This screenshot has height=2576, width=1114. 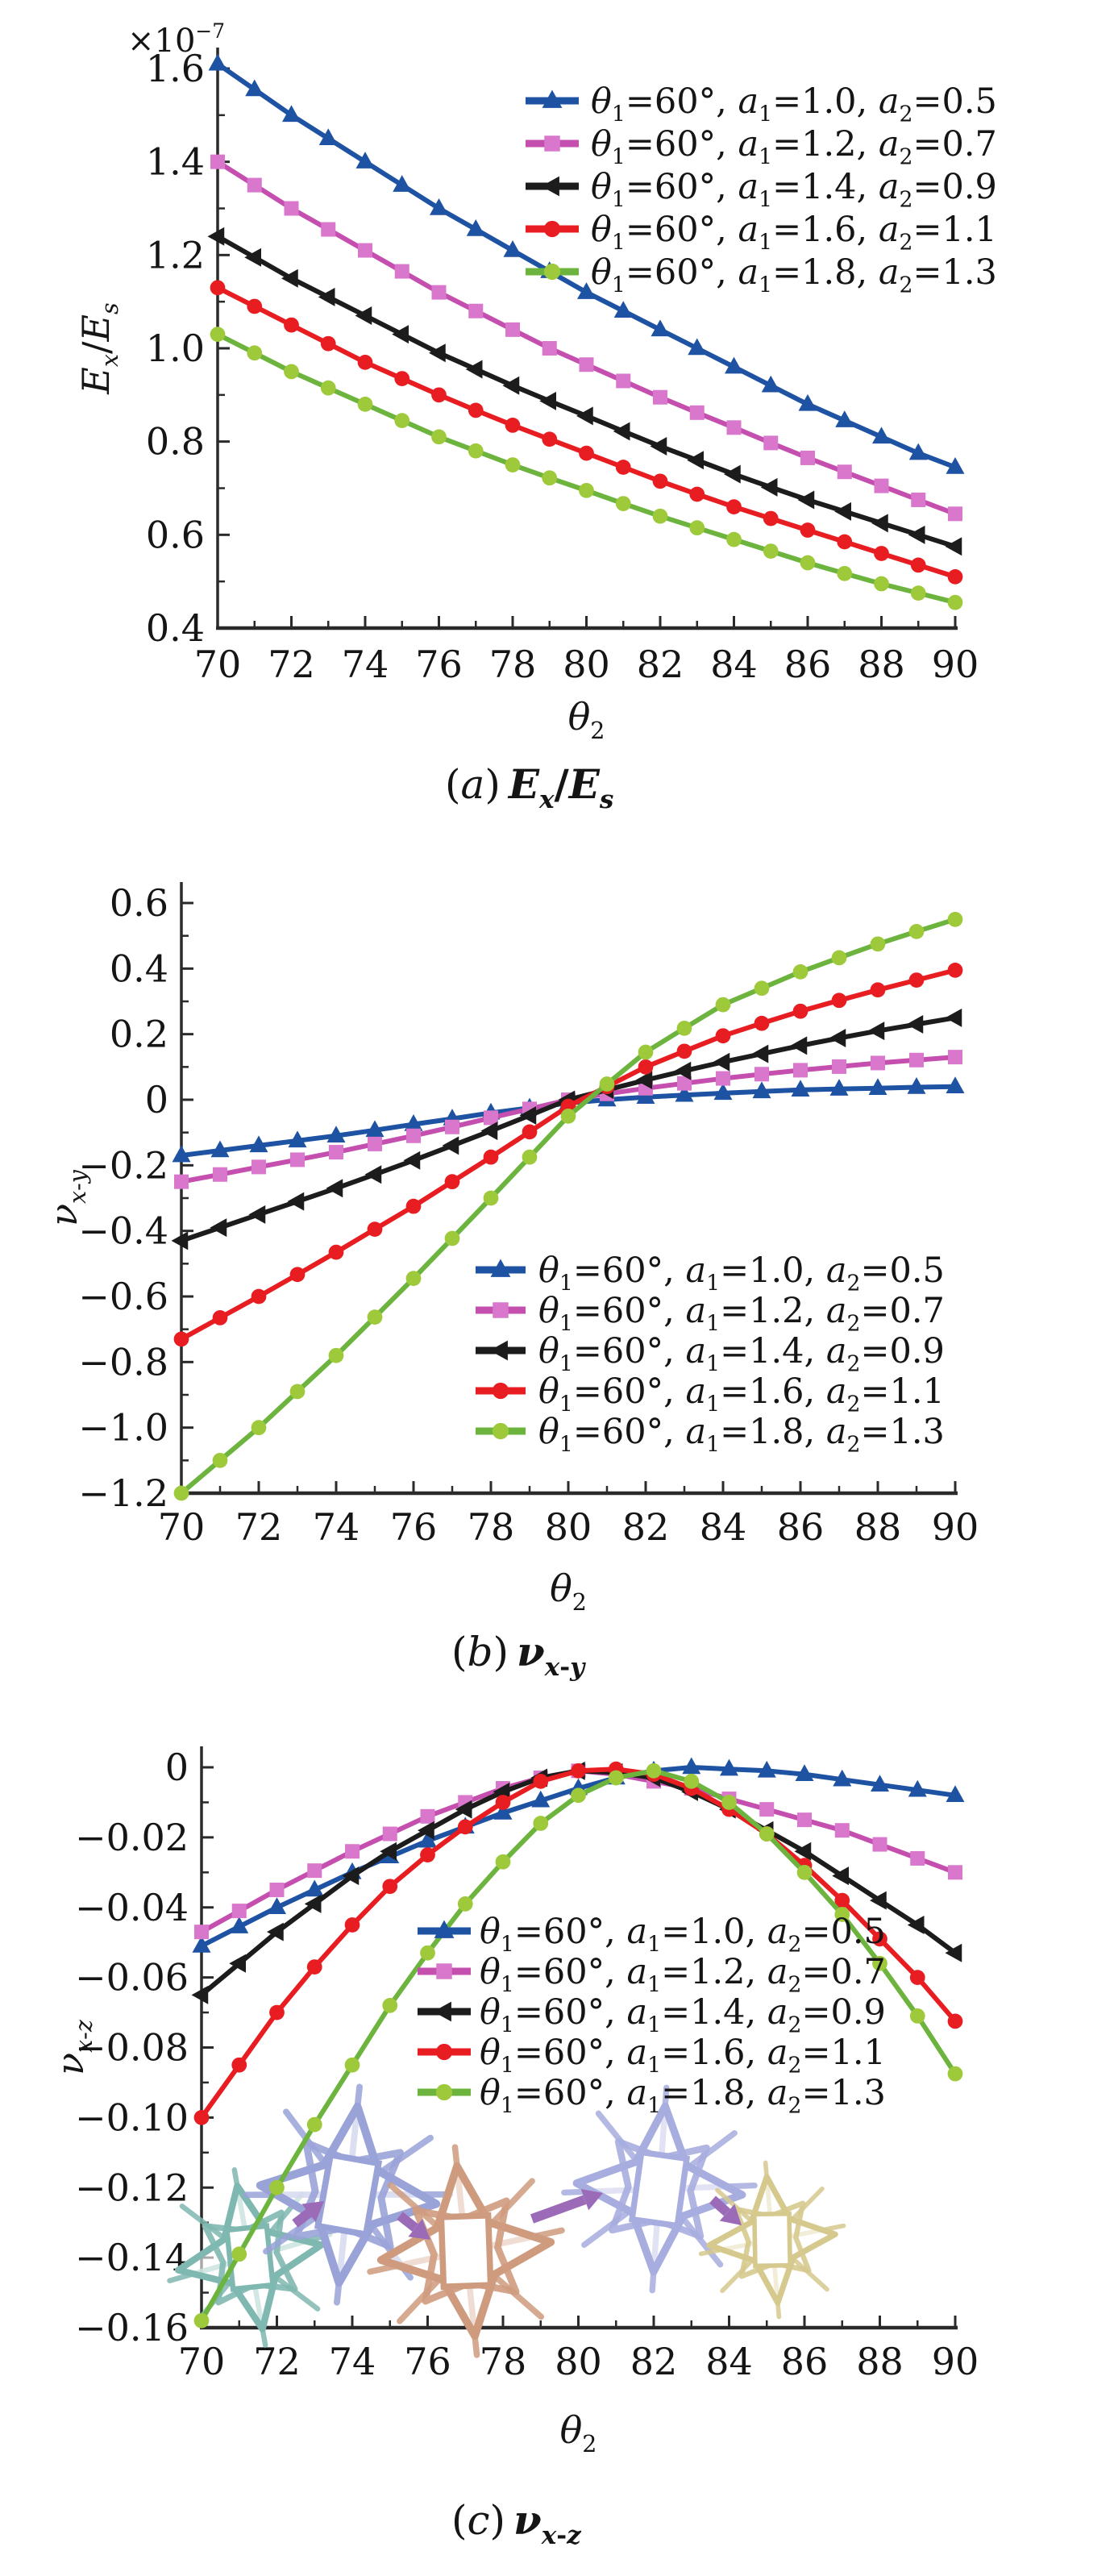 What do you see at coordinates (175, 255) in the screenshot?
I see `y-tick-label: 1.2` at bounding box center [175, 255].